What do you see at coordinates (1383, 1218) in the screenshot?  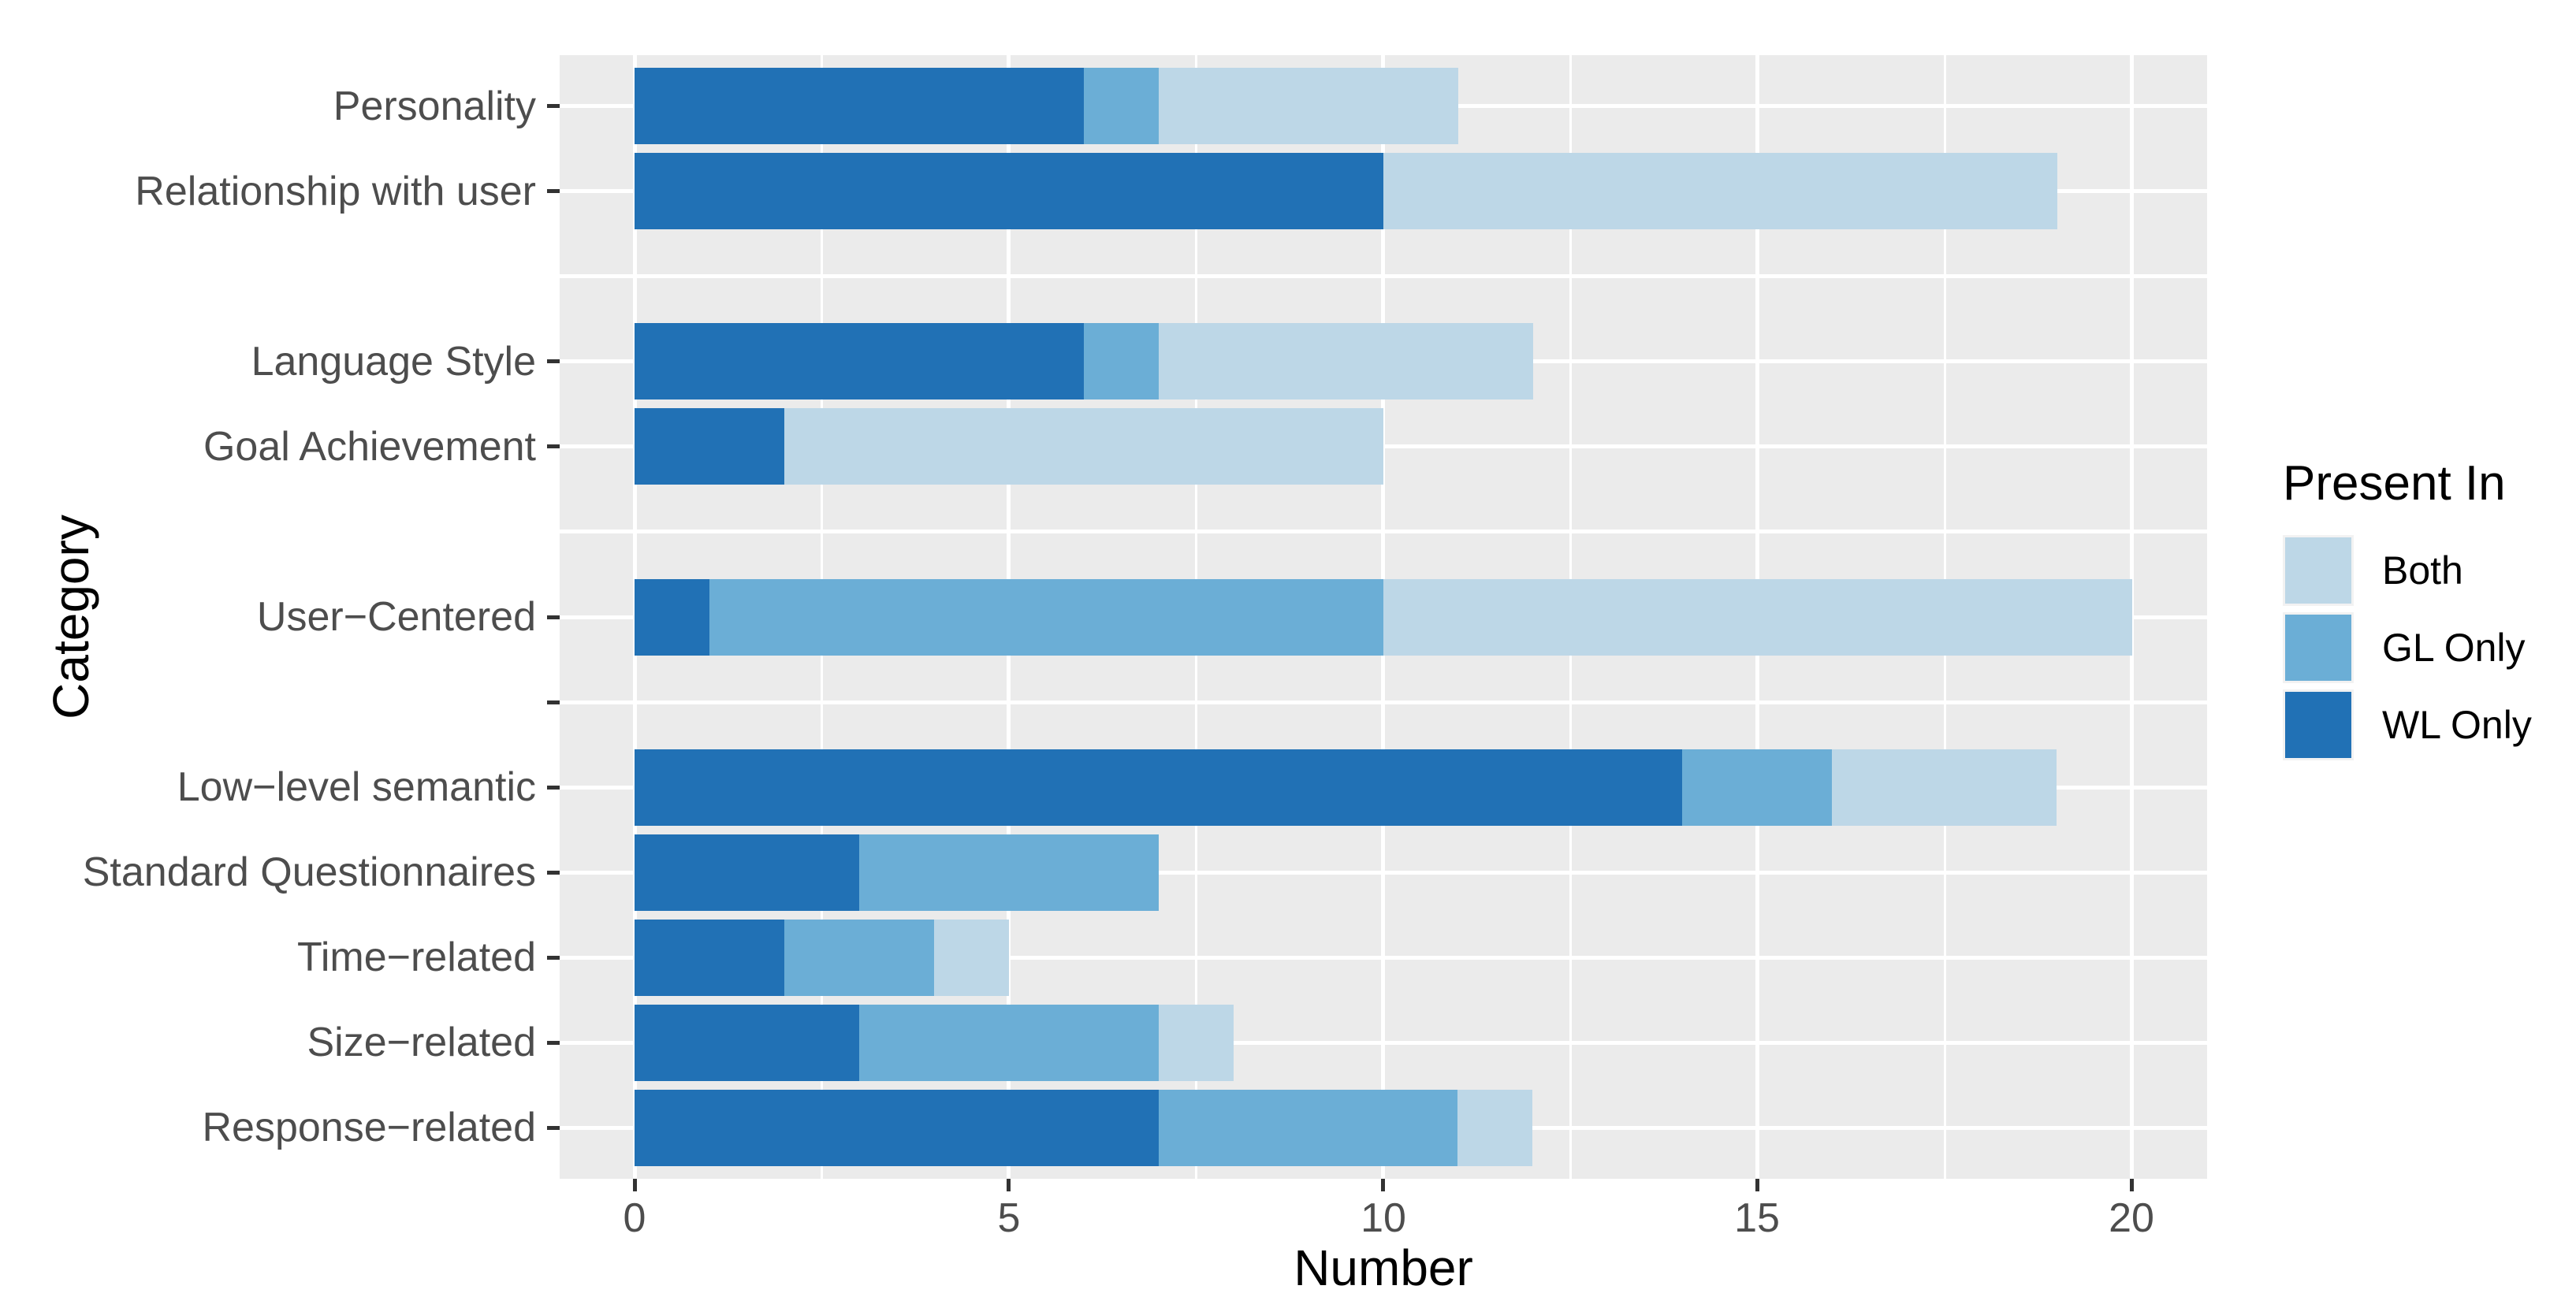 I see `x-tick-label: 10` at bounding box center [1383, 1218].